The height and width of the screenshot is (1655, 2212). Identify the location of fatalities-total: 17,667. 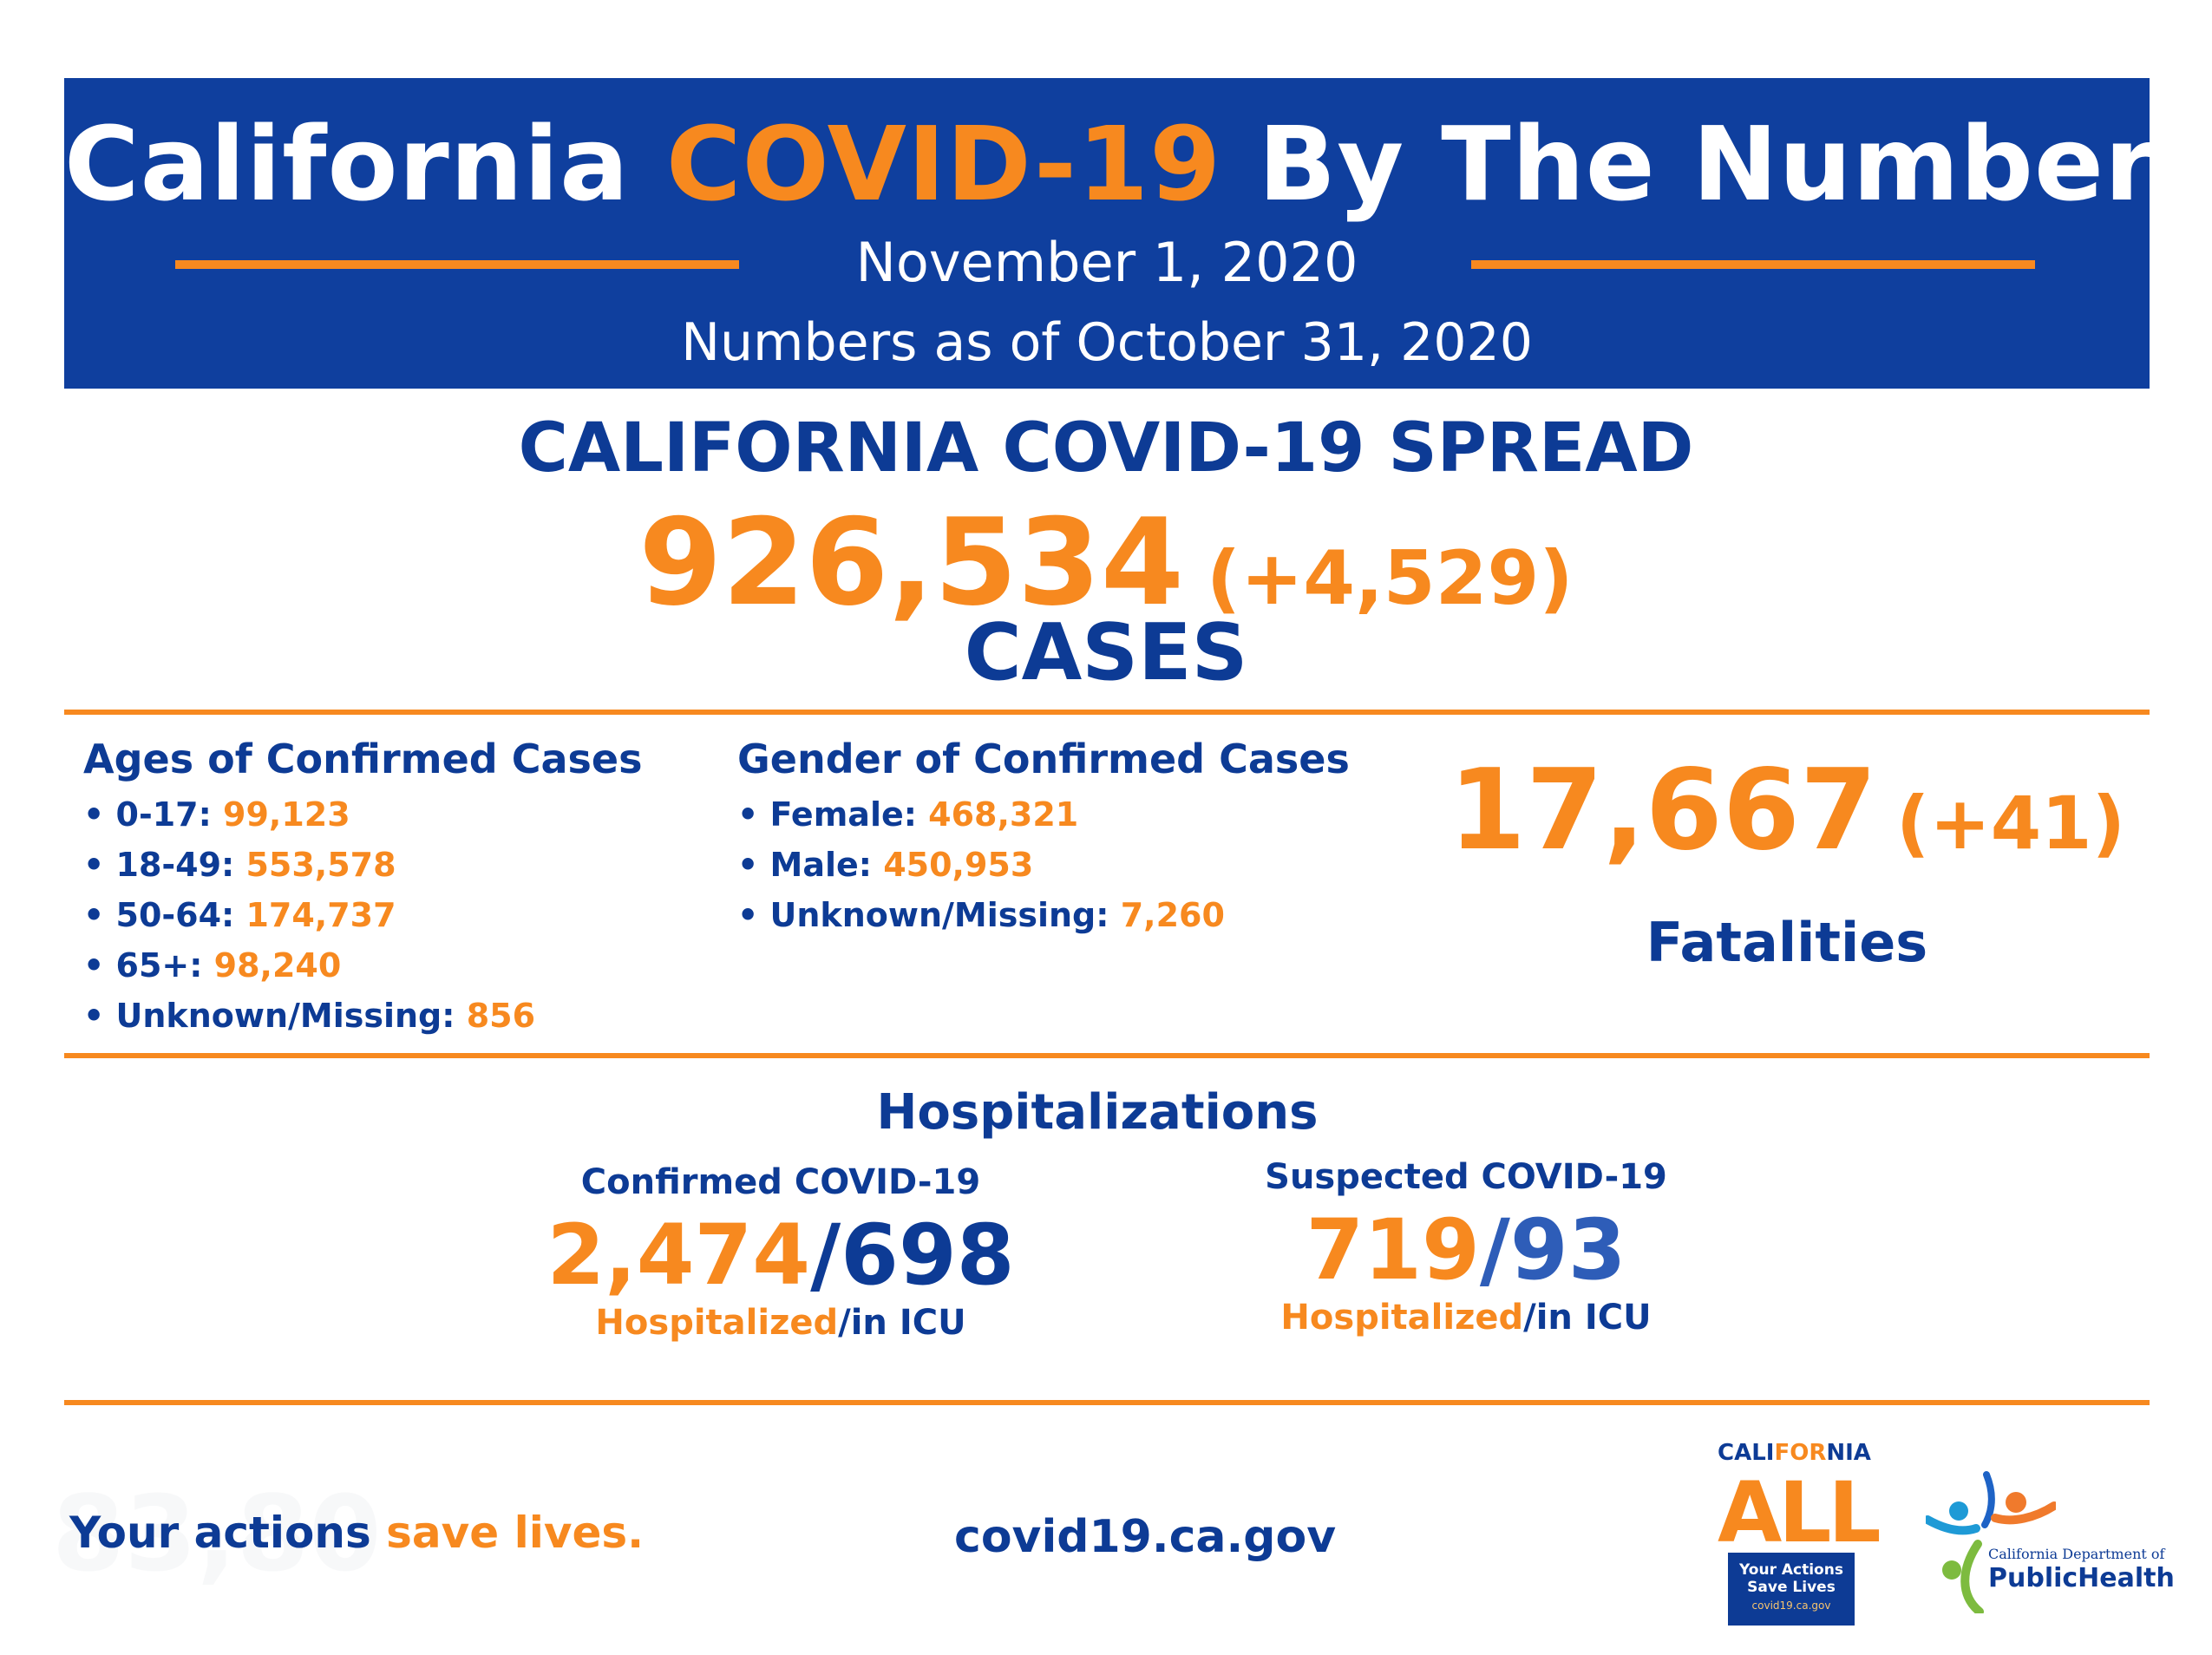
(1663, 811).